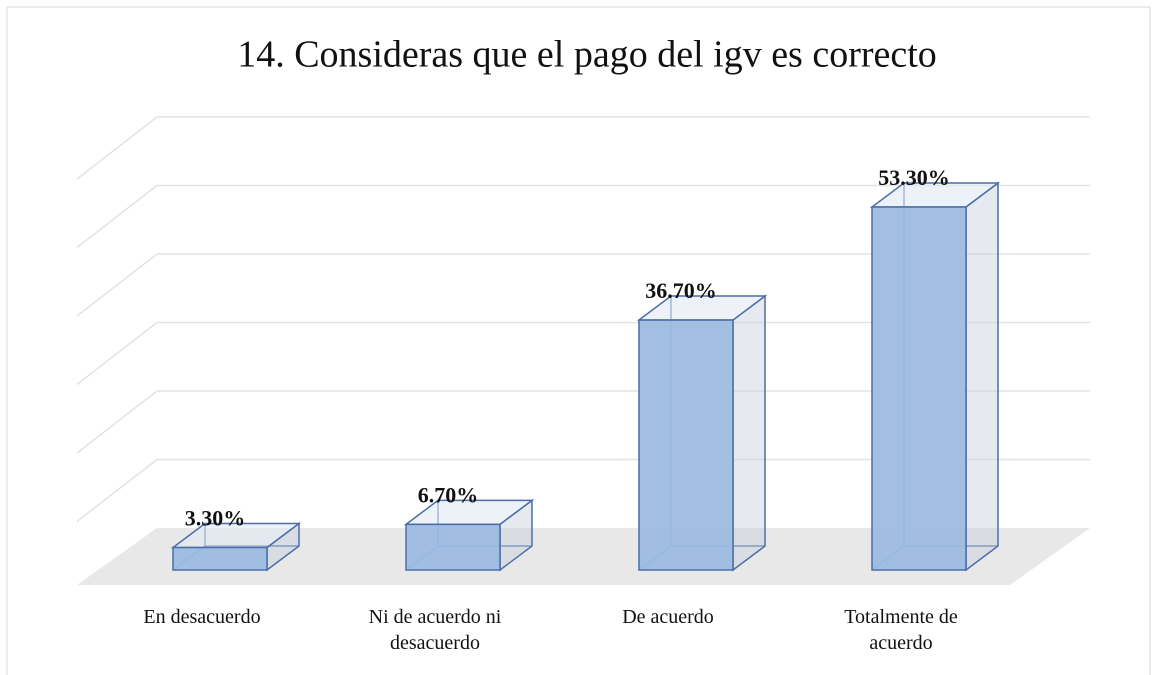 The height and width of the screenshot is (675, 1157). I want to click on floor, so click(583, 556).